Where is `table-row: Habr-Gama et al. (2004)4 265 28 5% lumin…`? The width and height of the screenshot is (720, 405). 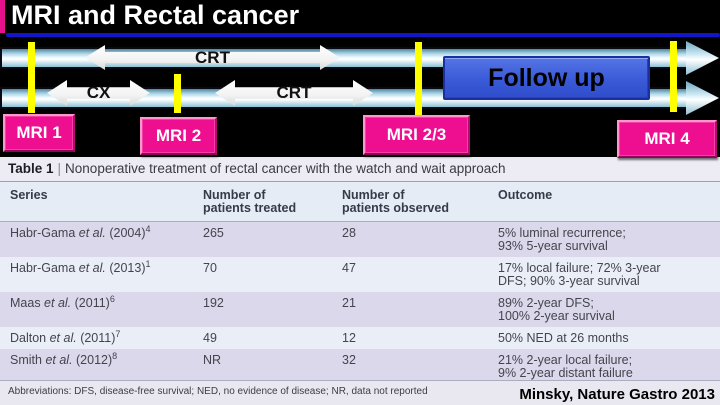 table-row: Habr-Gama et al. (2004)4 265 28 5% lumin… is located at coordinates (360, 239).